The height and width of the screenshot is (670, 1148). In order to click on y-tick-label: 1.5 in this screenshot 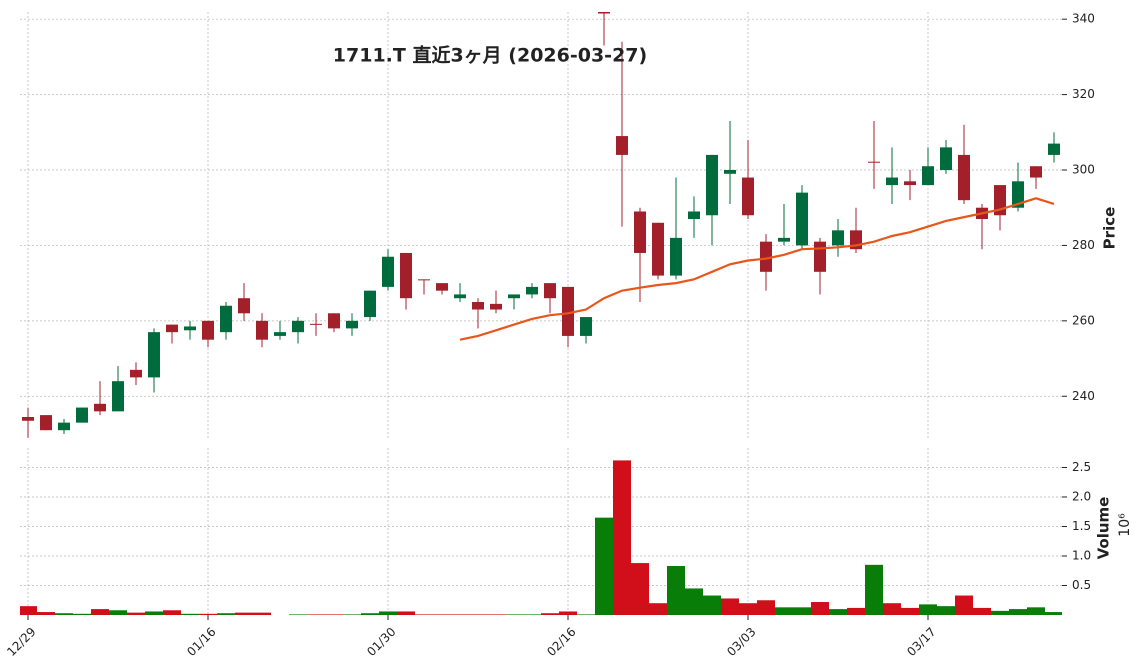, I will do `click(1081, 526)`.